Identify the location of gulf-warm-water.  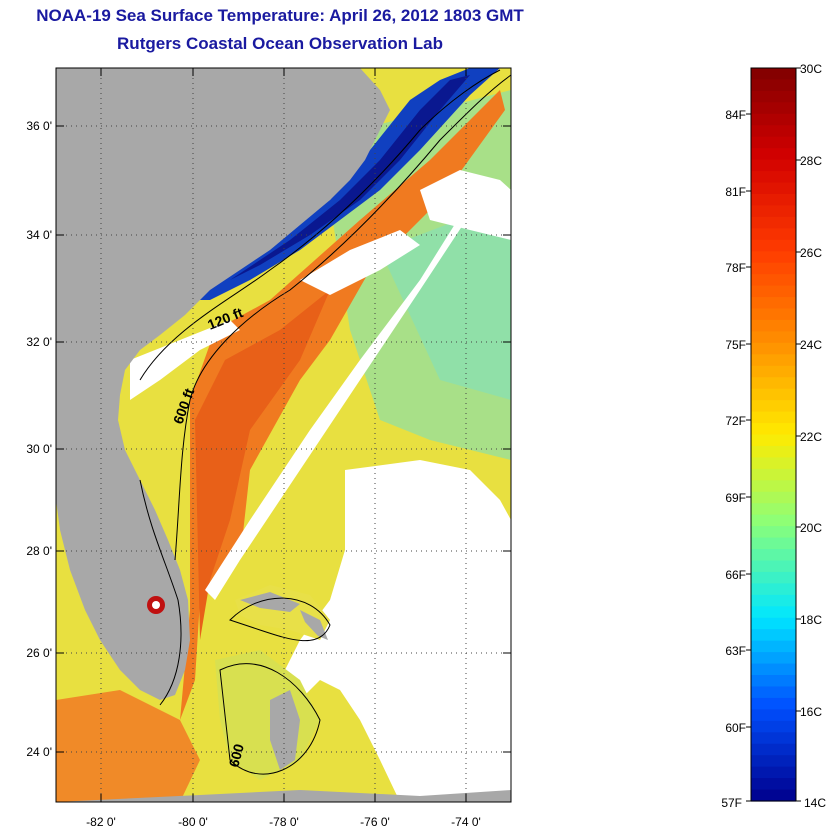
(128, 746).